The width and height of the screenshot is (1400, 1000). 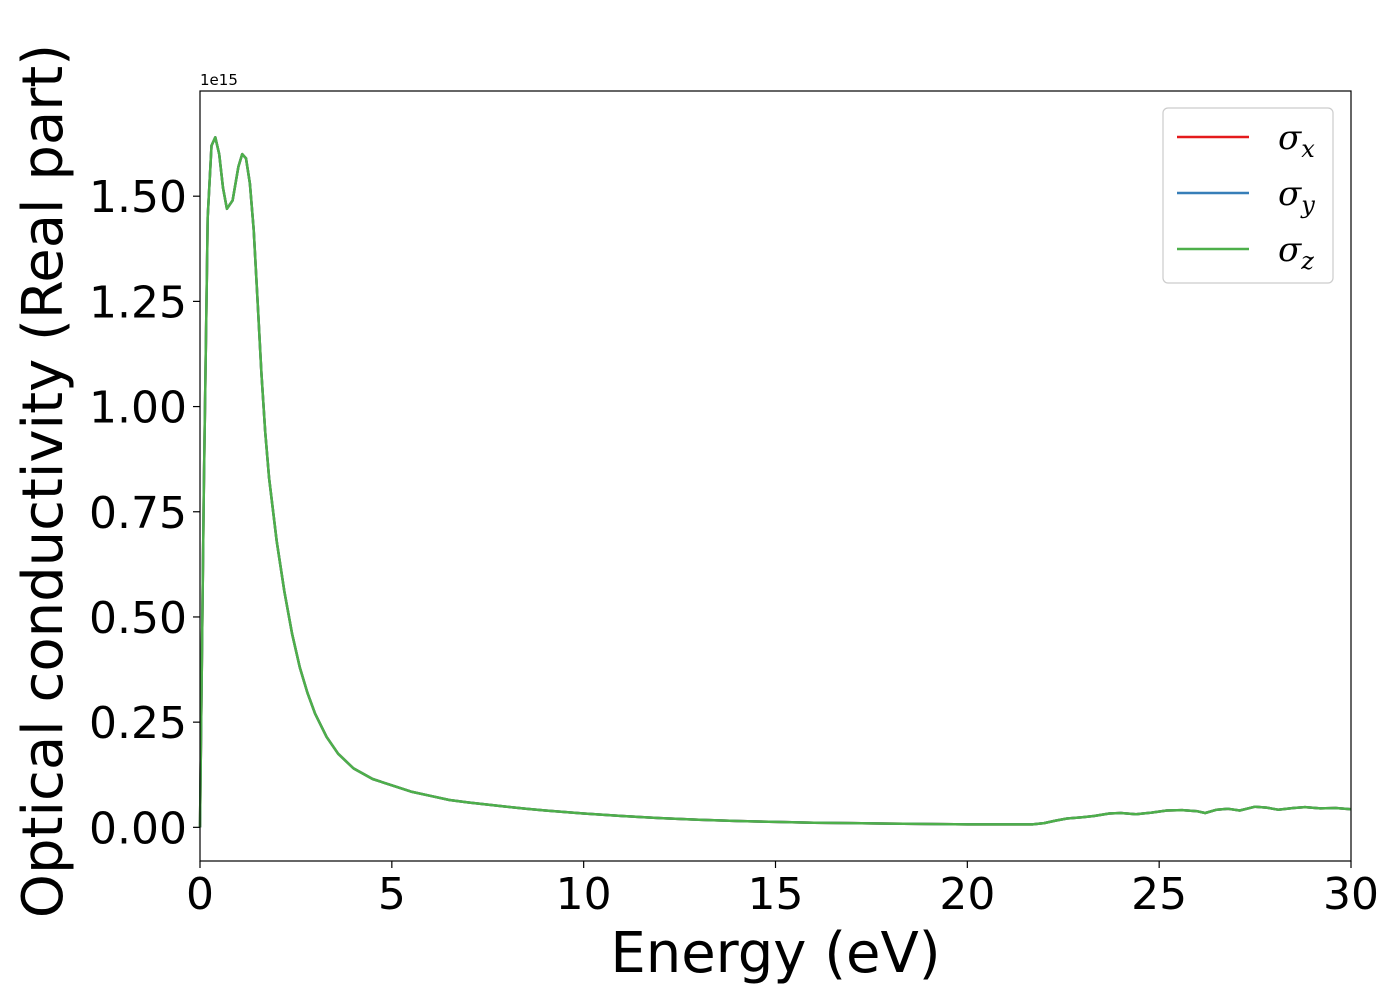 I want to click on legend-label-z: σz, so click(x=1296, y=252).